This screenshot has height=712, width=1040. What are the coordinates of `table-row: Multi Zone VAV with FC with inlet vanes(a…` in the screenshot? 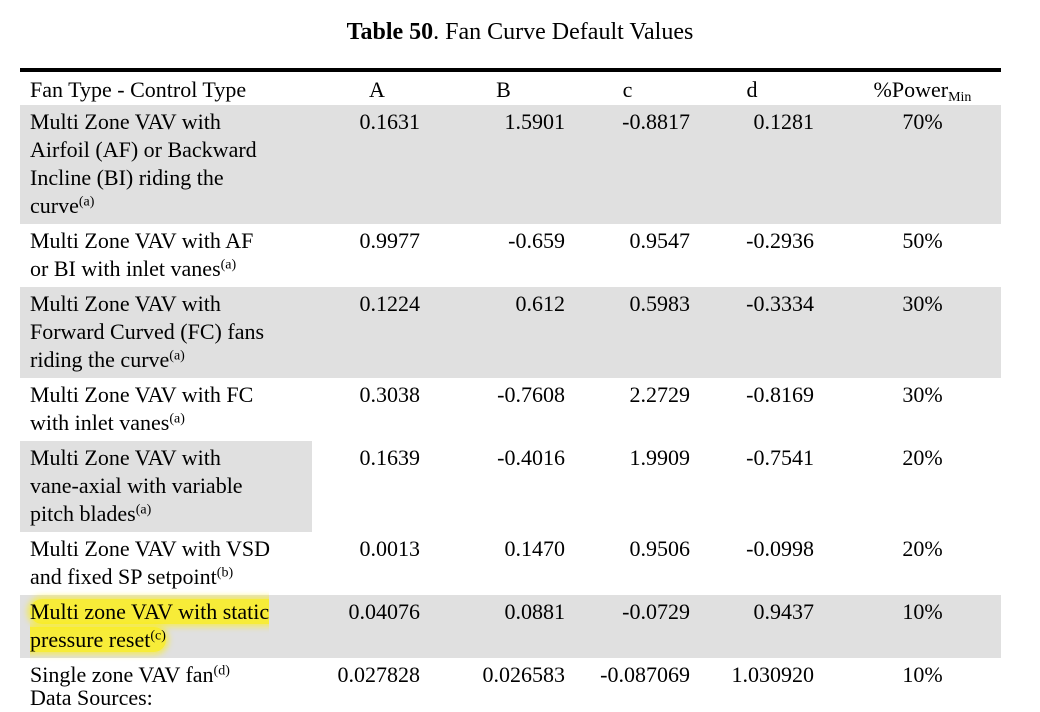 It's located at (510, 409).